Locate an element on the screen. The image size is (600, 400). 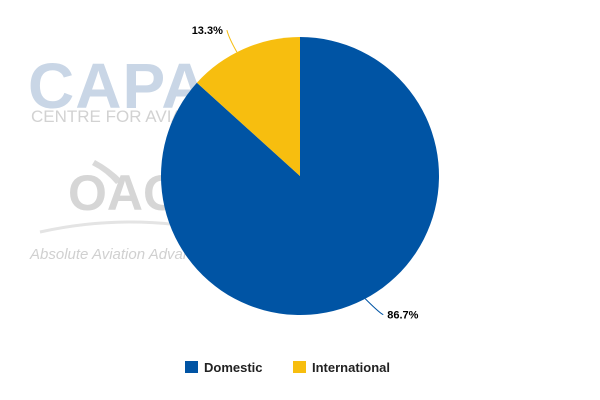
legend-item-domestic: Domestic is located at coordinates (224, 367).